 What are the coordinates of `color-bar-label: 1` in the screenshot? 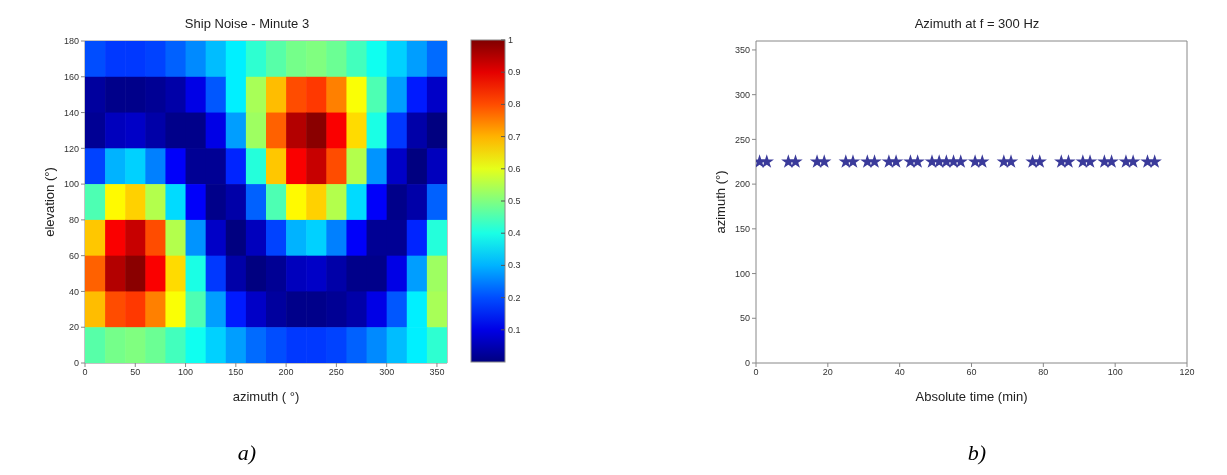 It's located at (511, 40).